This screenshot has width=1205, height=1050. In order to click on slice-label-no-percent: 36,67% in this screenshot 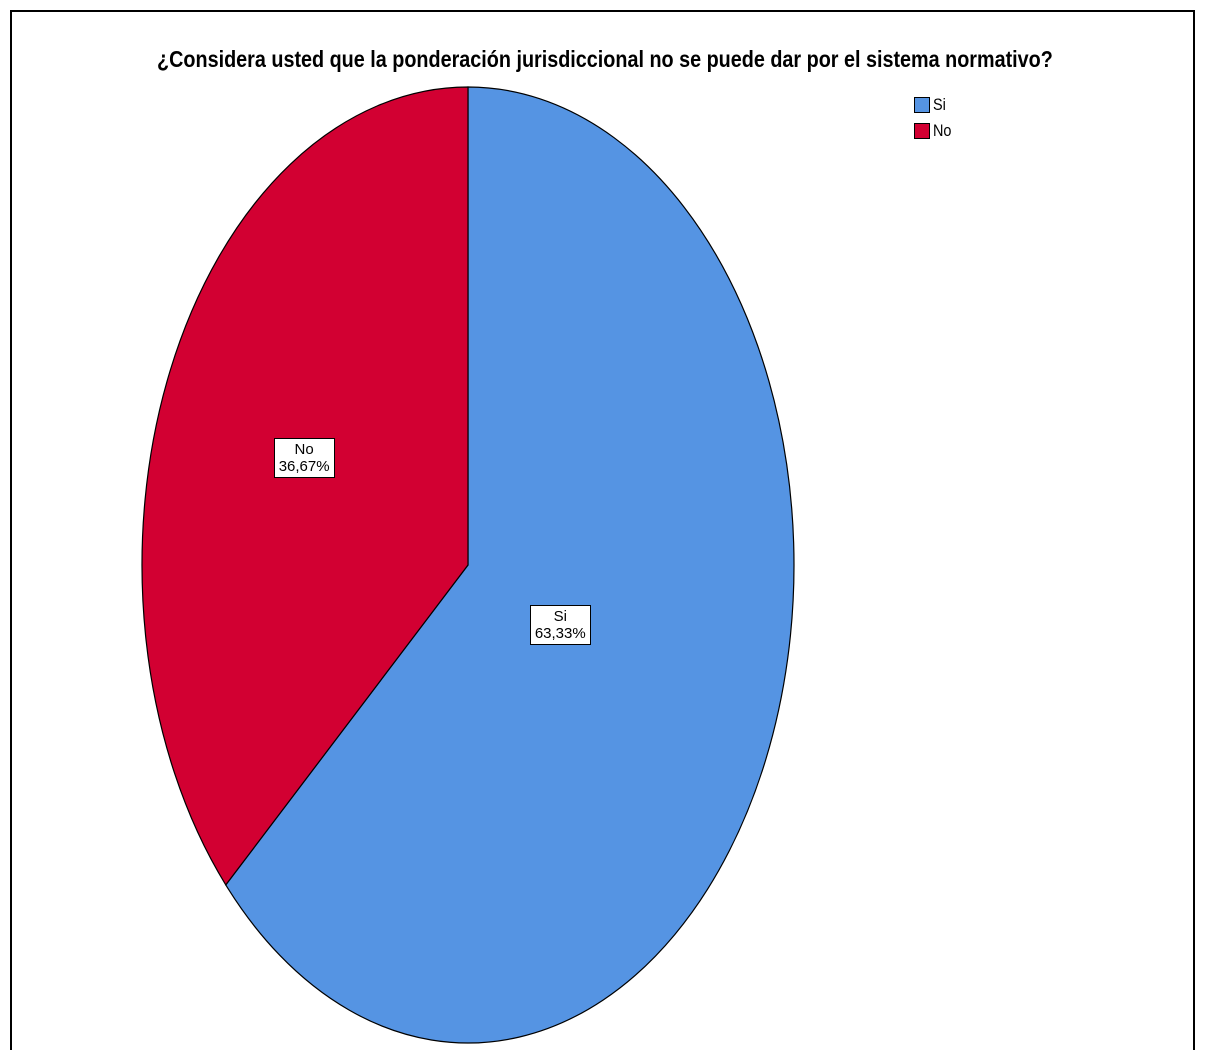, I will do `click(304, 467)`.